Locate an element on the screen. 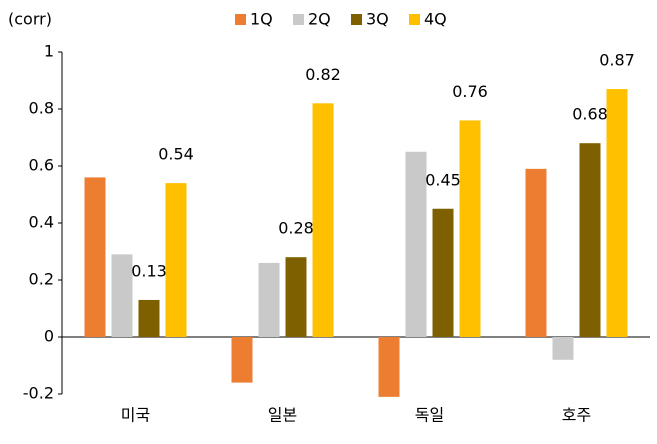  y-tick-label: 0.2 is located at coordinates (41, 279).